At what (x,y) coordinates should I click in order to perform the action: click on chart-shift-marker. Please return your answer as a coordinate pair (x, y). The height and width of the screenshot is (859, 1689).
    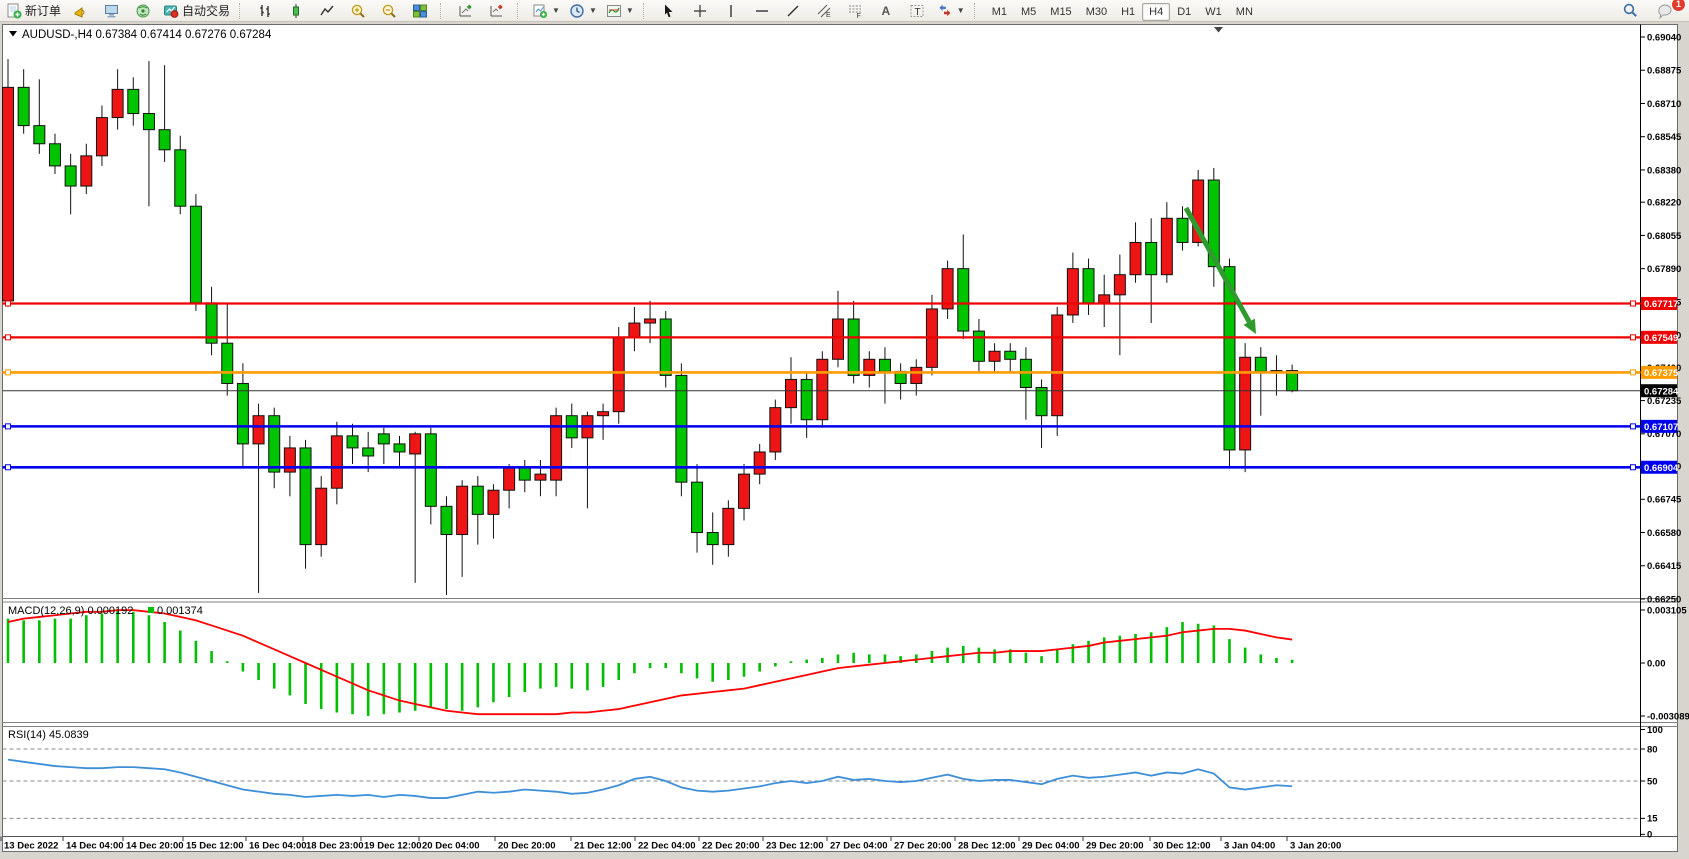
    Looking at the image, I should click on (1218, 30).